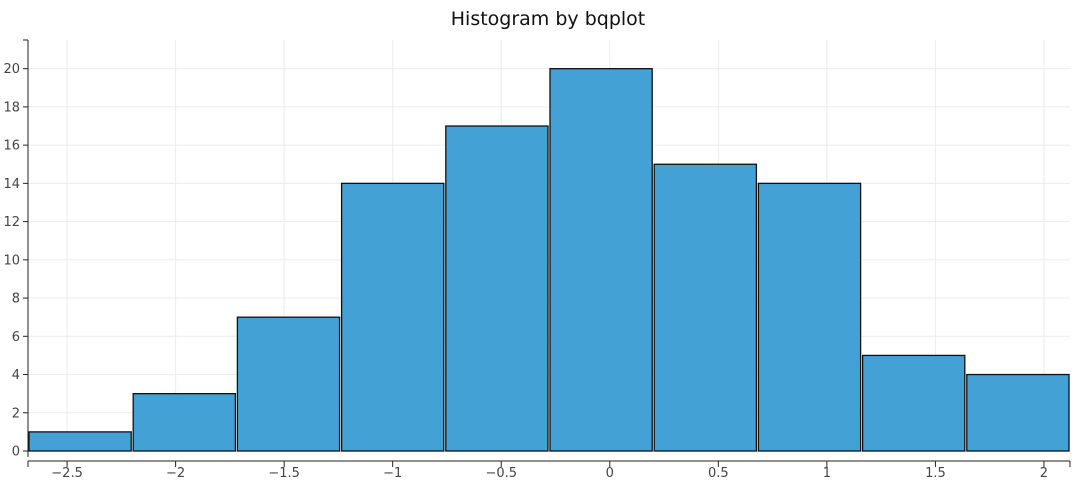  Describe the element at coordinates (827, 473) in the screenshot. I see `x-tick-label: 1` at that location.